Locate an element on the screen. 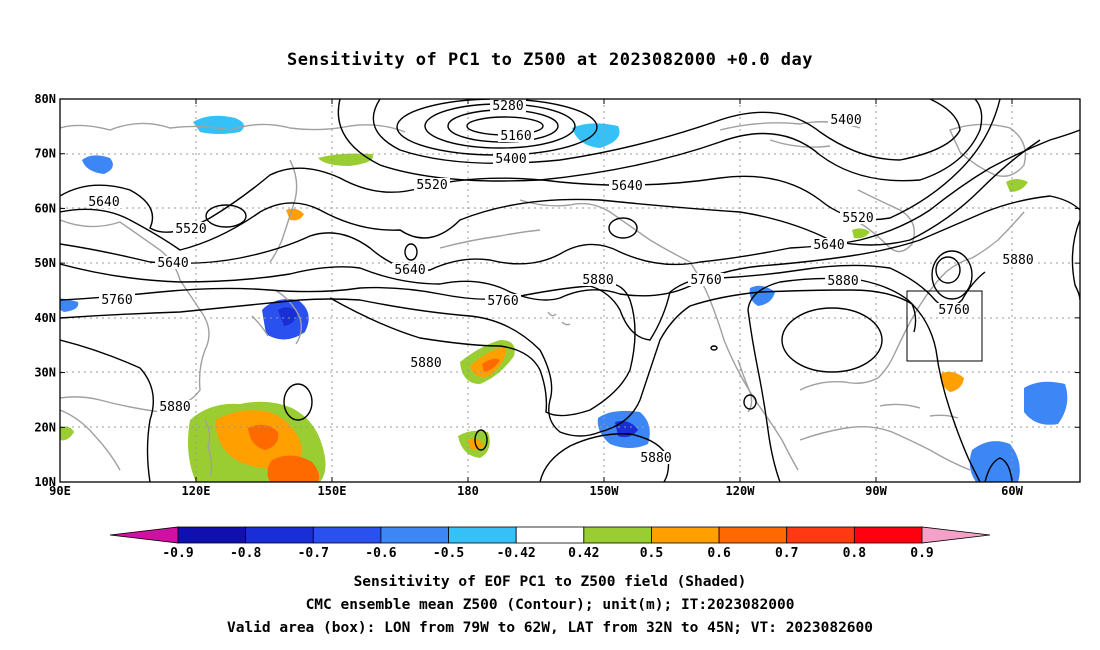 Image resolution: width=1100 pixels, height=650 pixels. contour-5700-low is located at coordinates (948, 270).